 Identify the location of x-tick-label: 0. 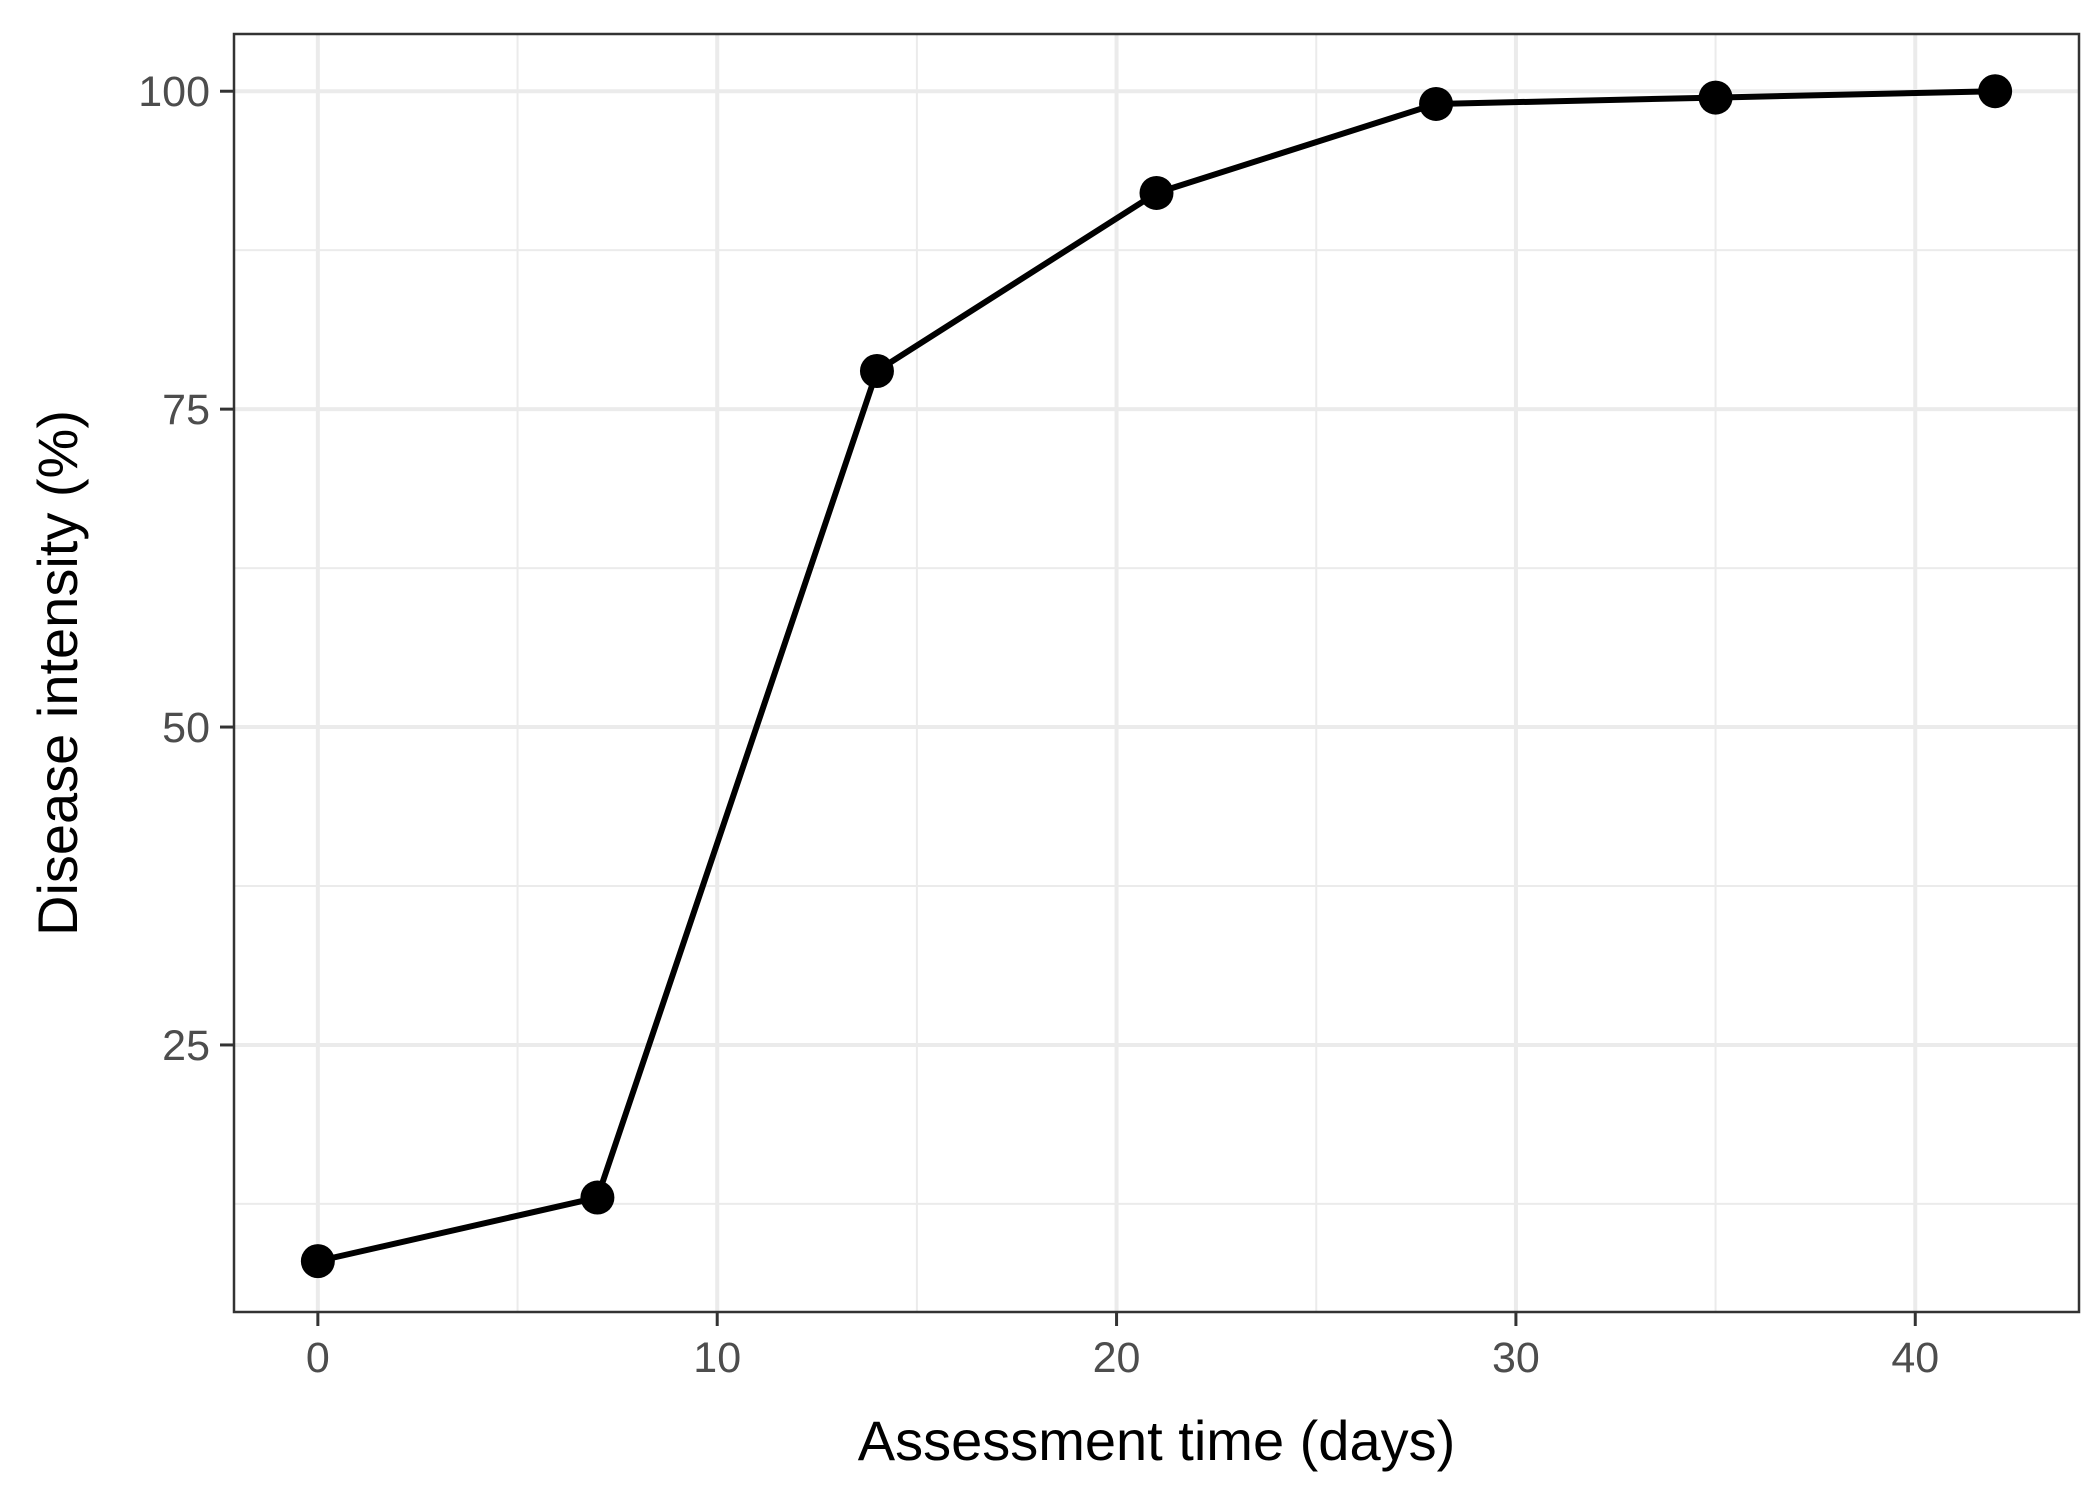
(318, 1358).